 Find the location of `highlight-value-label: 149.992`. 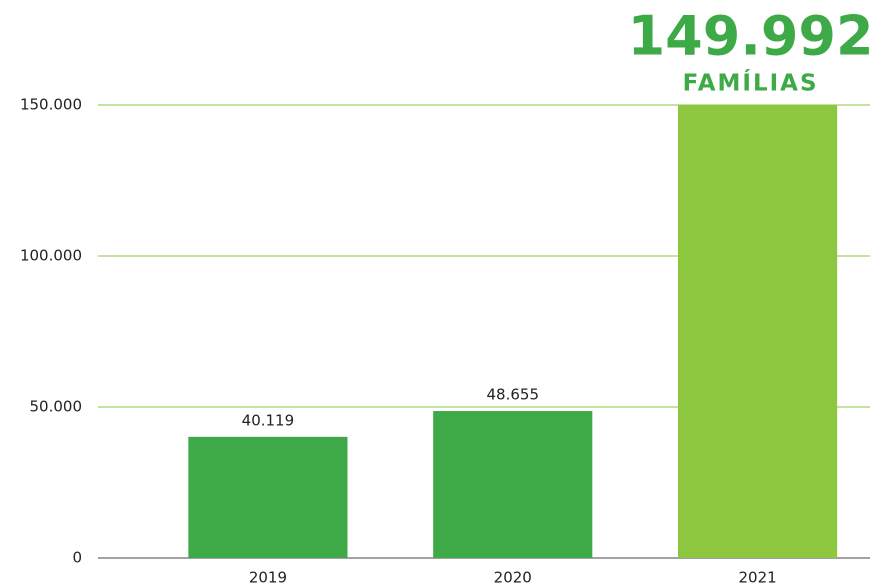

highlight-value-label: 149.992 is located at coordinates (751, 36).